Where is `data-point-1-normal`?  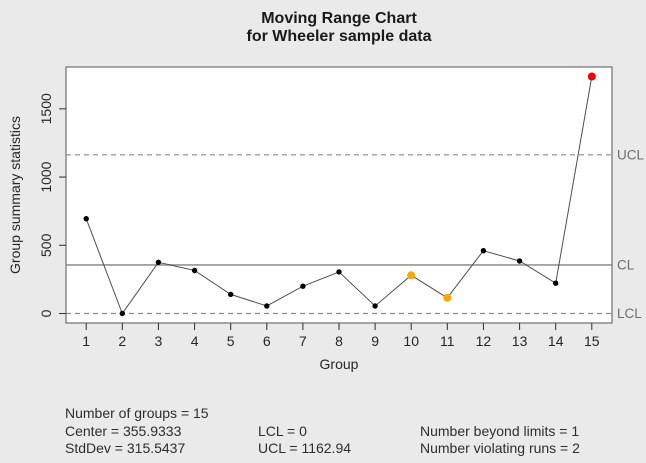 data-point-1-normal is located at coordinates (86, 219).